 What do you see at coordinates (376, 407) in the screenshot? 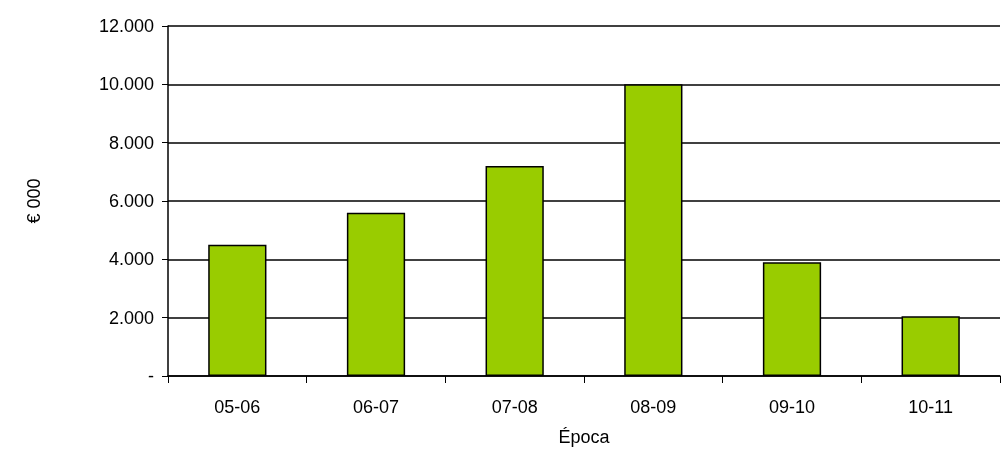
I see `x-tick-label: 06-07` at bounding box center [376, 407].